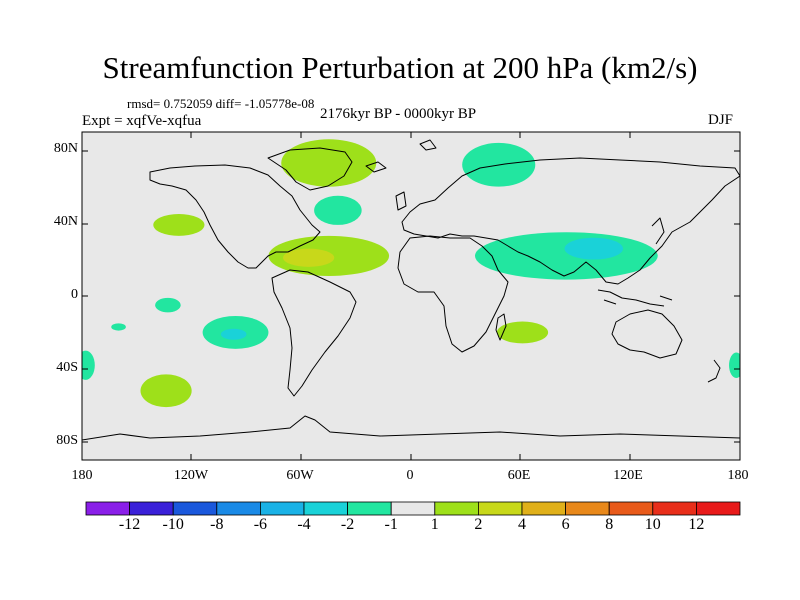  Describe the element at coordinates (304, 524) in the screenshot. I see `colorbar-label-4: -4` at that location.